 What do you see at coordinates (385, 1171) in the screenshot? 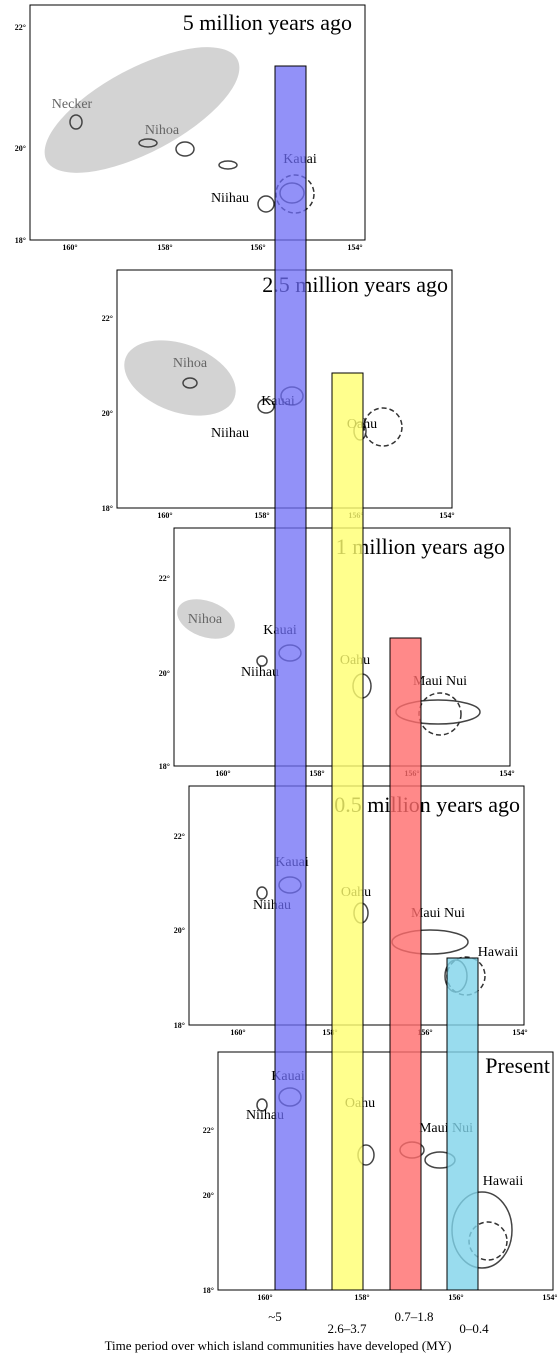
I see `map-panel` at bounding box center [385, 1171].